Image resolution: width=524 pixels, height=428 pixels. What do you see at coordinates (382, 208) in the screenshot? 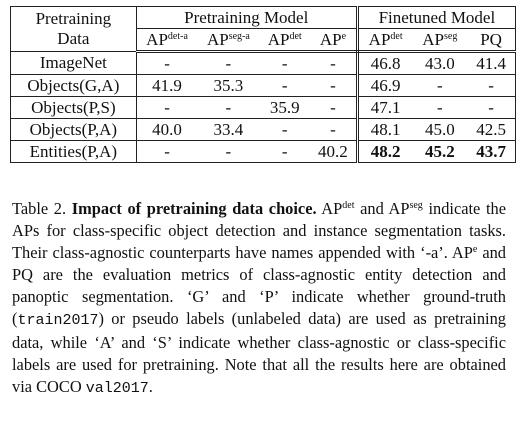
I see `caption-text: and AP` at bounding box center [382, 208].